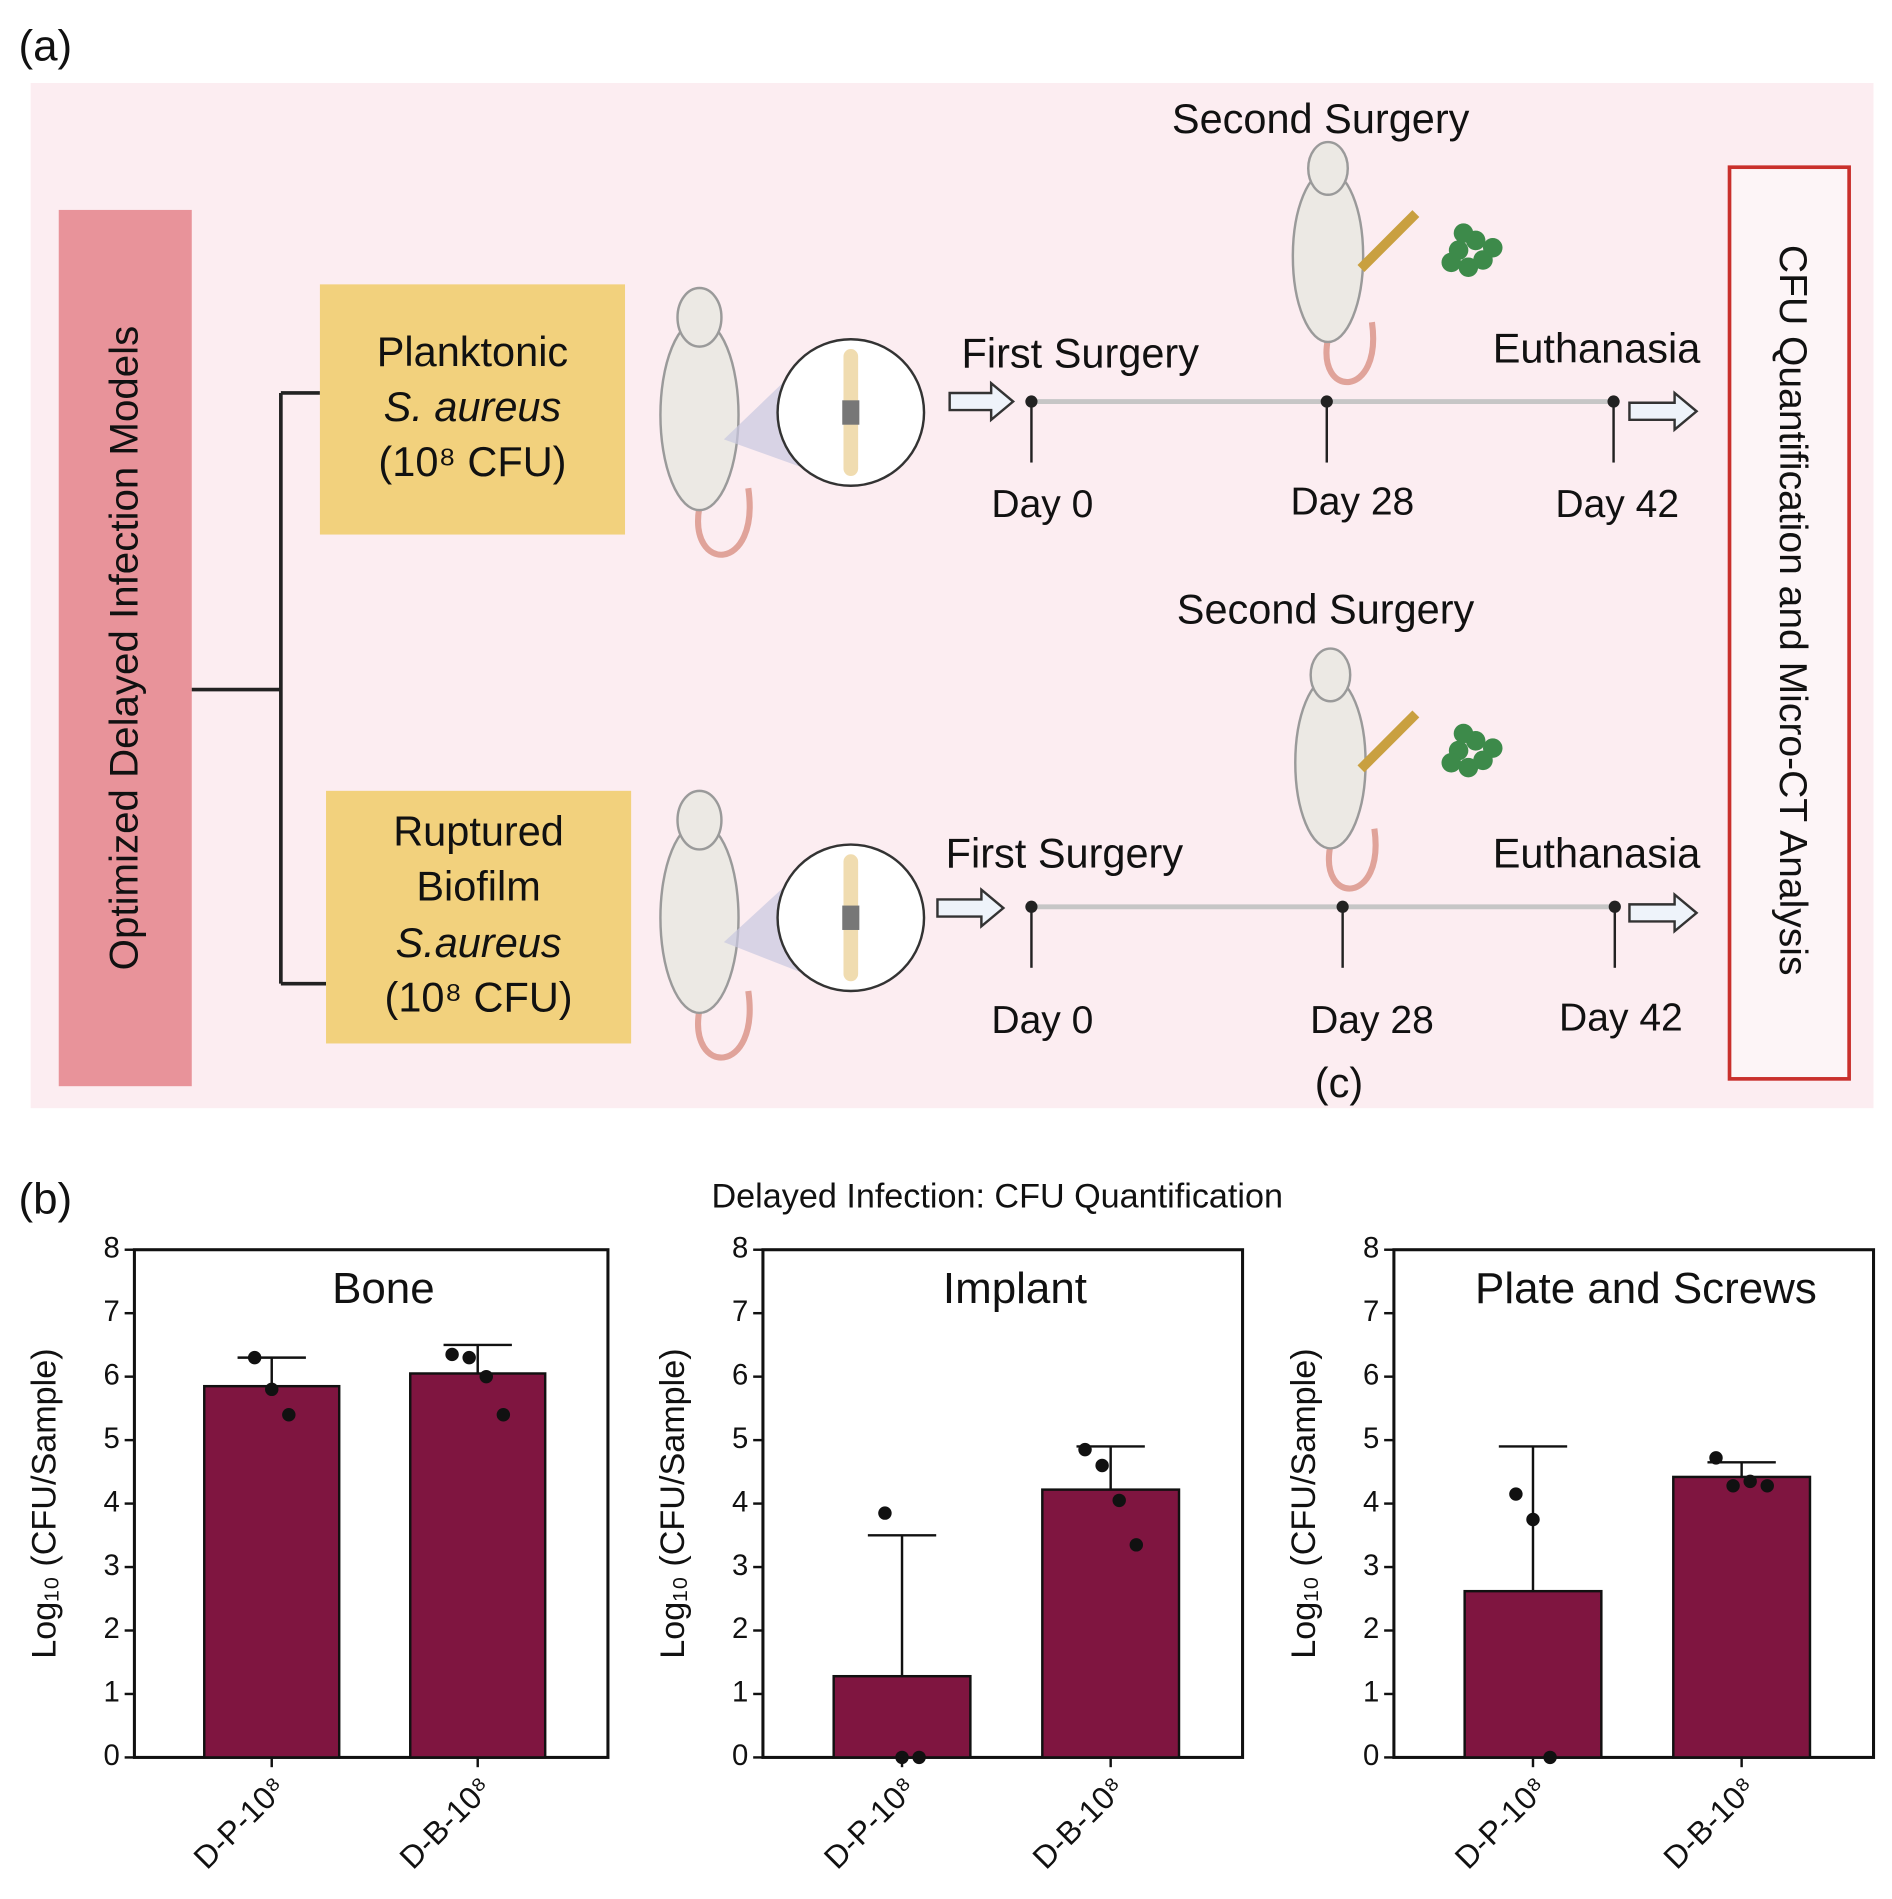 The height and width of the screenshot is (1899, 1892). Describe the element at coordinates (259, 688) in the screenshot. I see `connector` at that location.